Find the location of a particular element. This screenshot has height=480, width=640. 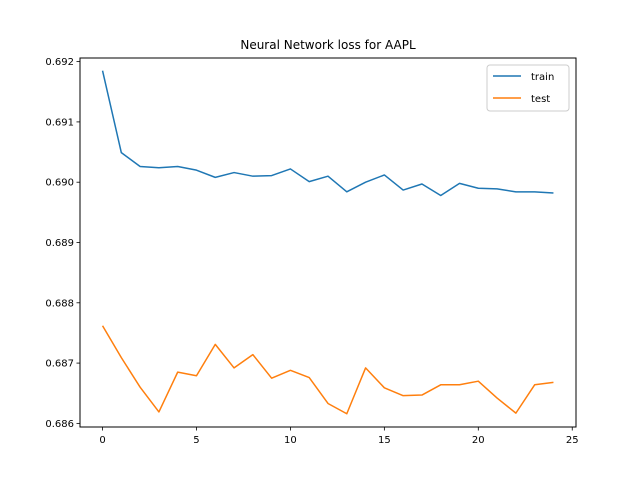

y-tick-label: 0.689 is located at coordinates (59, 243).